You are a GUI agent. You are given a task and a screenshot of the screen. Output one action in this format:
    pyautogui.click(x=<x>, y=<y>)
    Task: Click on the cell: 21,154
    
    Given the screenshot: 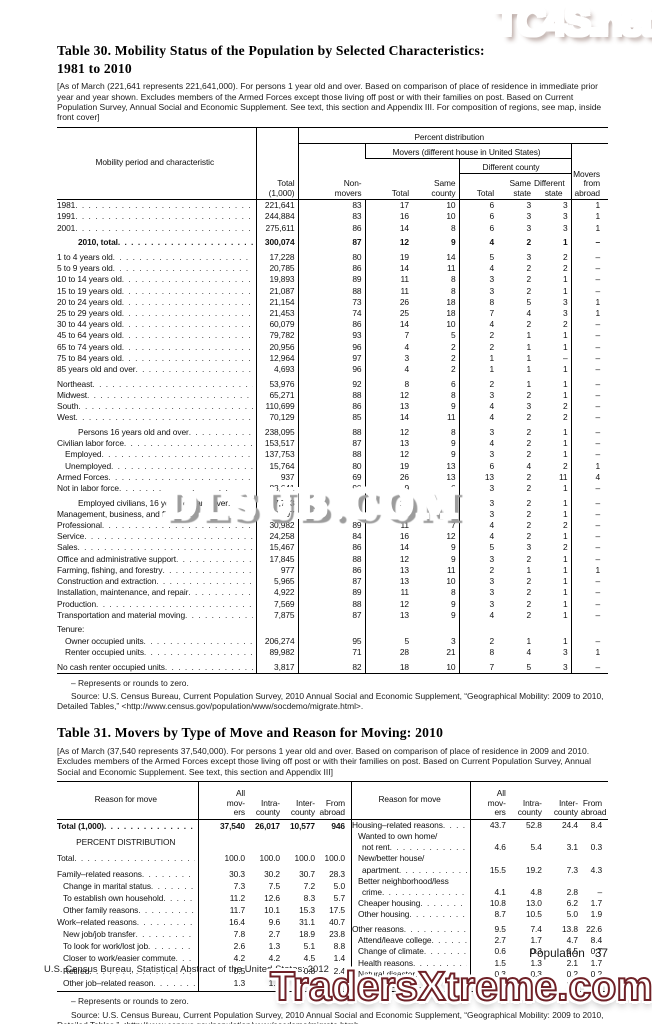 What is the action you would take?
    pyautogui.click(x=276, y=302)
    